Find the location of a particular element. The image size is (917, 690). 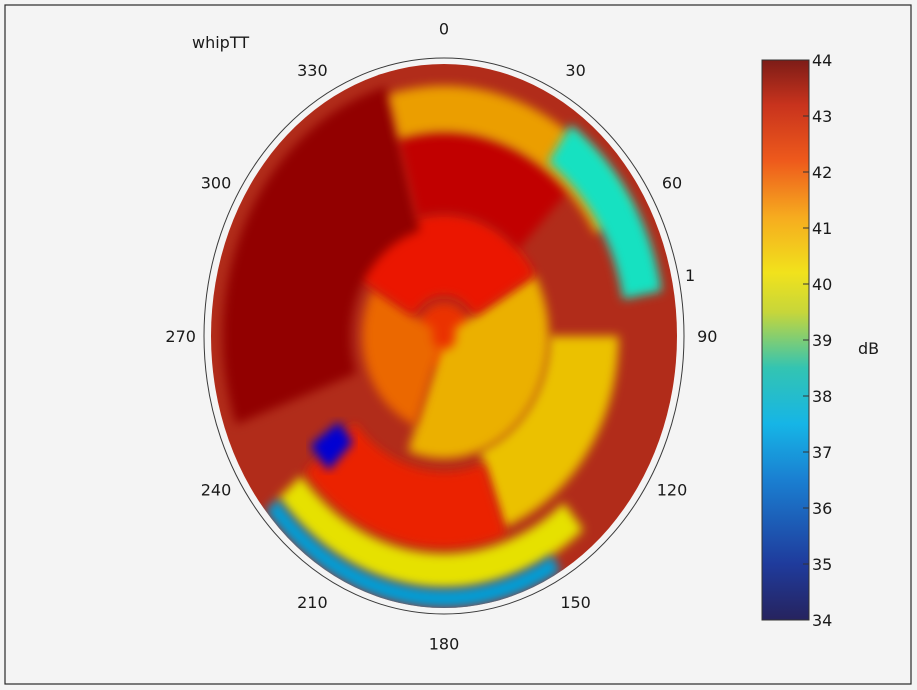

colorbar-tick-label-35: 35 is located at coordinates (822, 564).